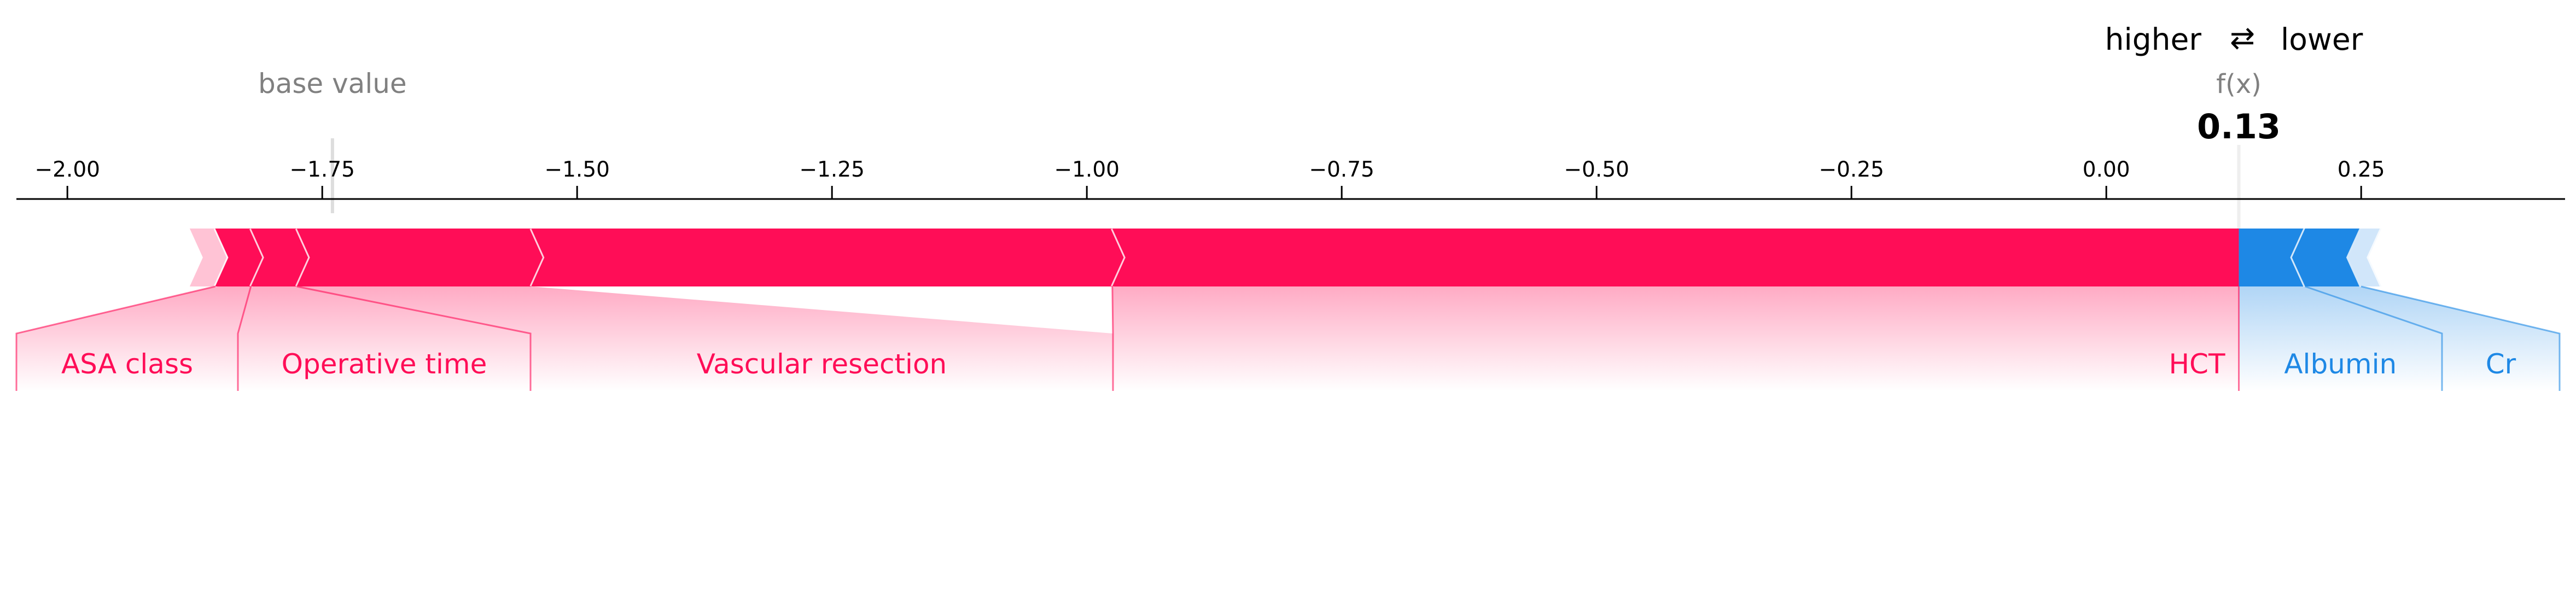 The image size is (2576, 597). Describe the element at coordinates (577, 169) in the screenshot. I see `x-tick-label: −1.50` at that location.